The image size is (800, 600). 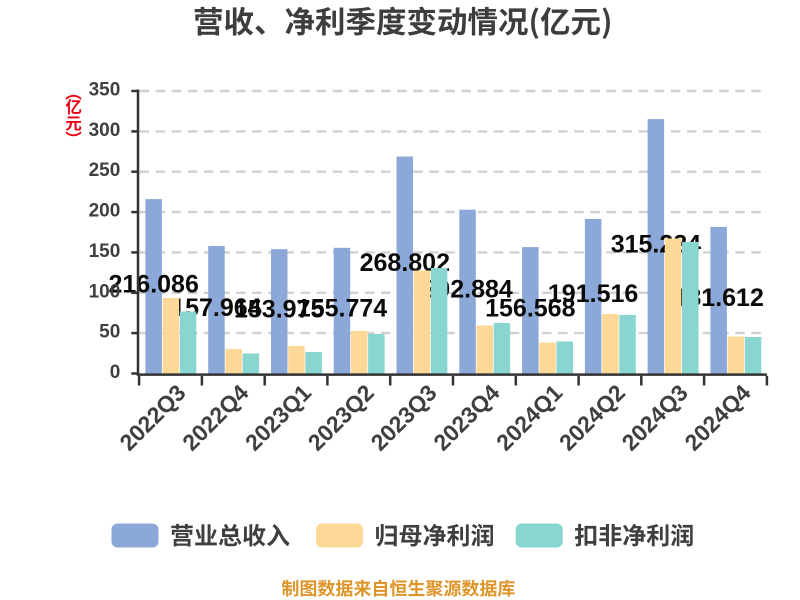 What do you see at coordinates (105, 130) in the screenshot?
I see `svg-text: 300` at bounding box center [105, 130].